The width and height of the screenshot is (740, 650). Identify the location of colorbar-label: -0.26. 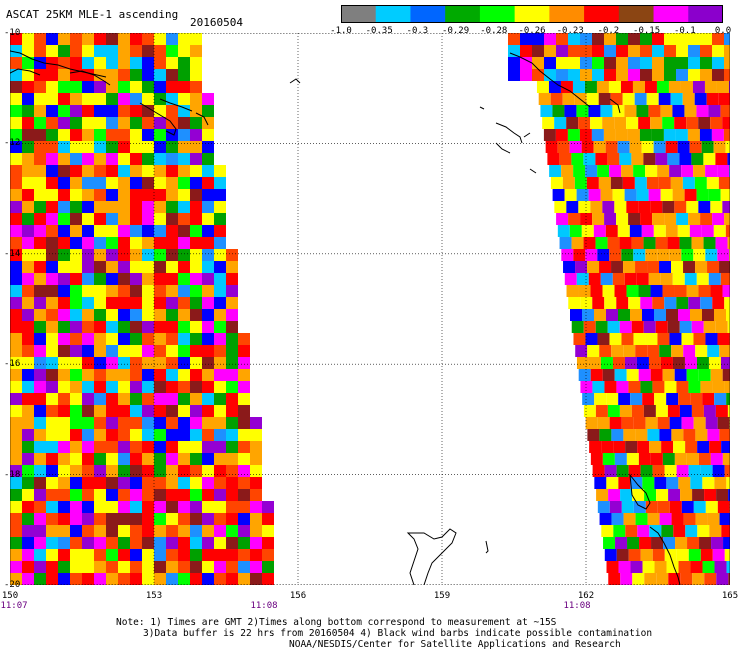
(532, 31).